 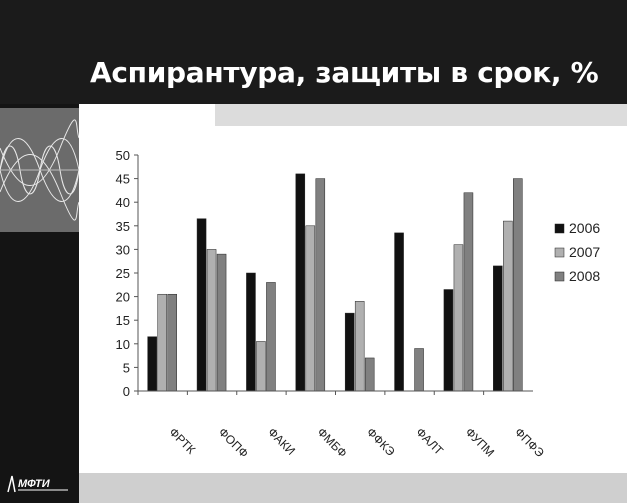 I want to click on wave-image, so click(x=40, y=170).